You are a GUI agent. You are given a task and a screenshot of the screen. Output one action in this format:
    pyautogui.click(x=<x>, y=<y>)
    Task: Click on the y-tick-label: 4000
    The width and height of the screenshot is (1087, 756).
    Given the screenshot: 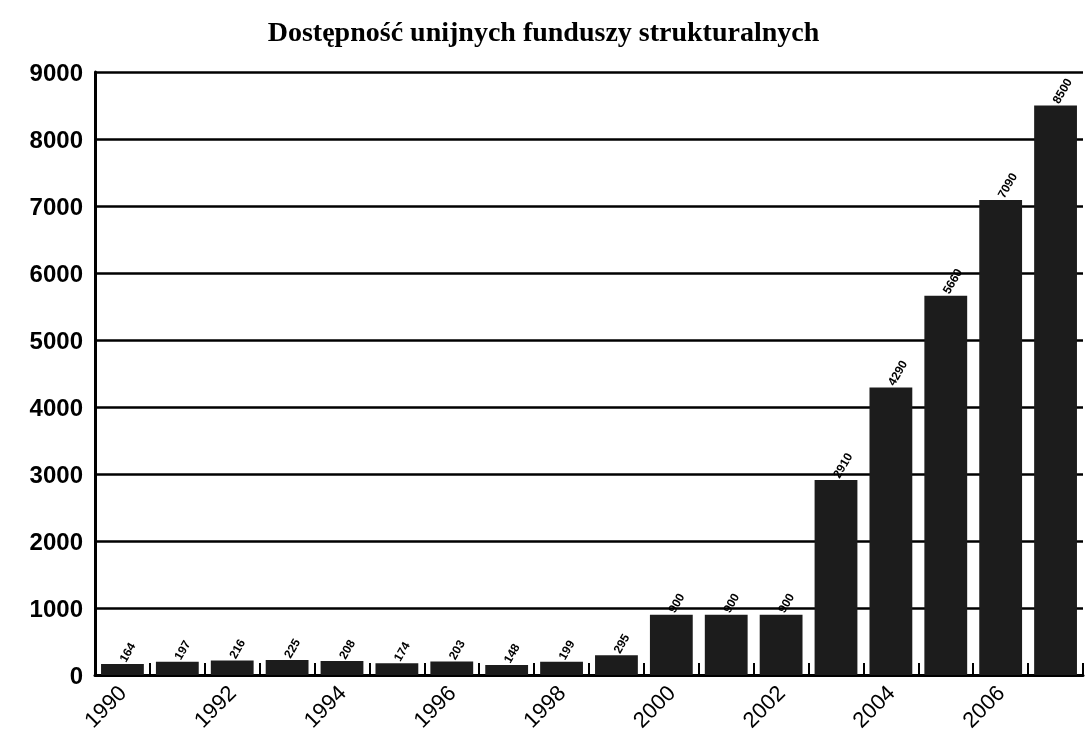 What is the action you would take?
    pyautogui.click(x=56, y=407)
    